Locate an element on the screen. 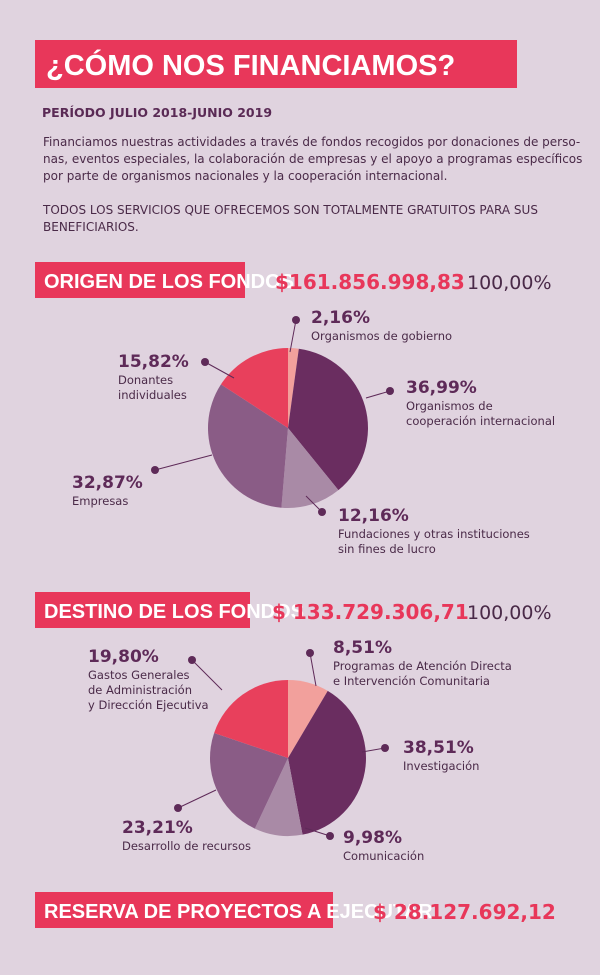 Image resolution: width=600 pixels, height=975 pixels. title: ¿CÓMO NOS FINANCIAMOS? is located at coordinates (250, 65).